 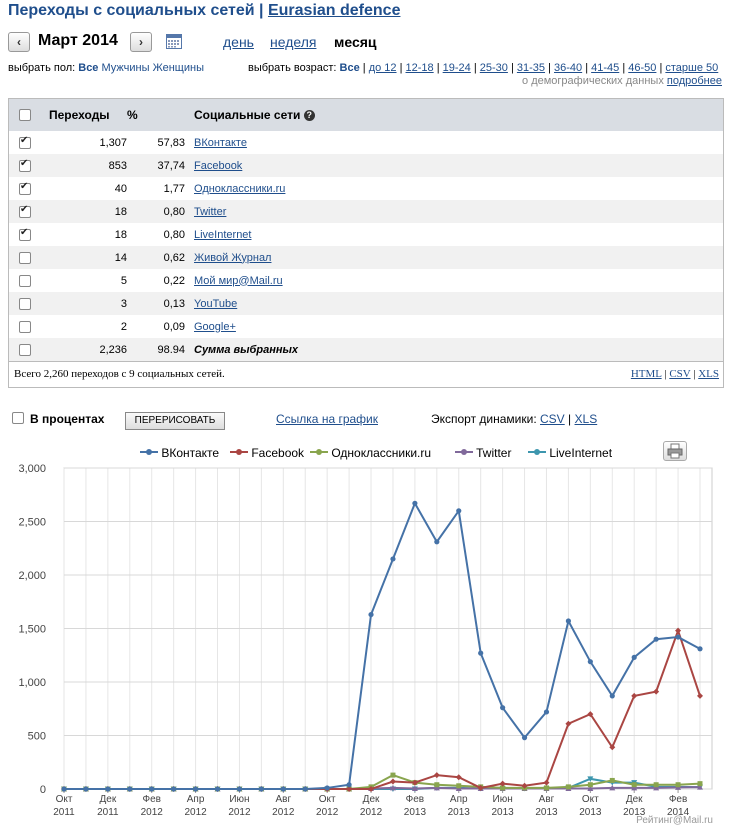 What do you see at coordinates (247, 115) in the screenshot?
I see `header-network: Социальные сети` at bounding box center [247, 115].